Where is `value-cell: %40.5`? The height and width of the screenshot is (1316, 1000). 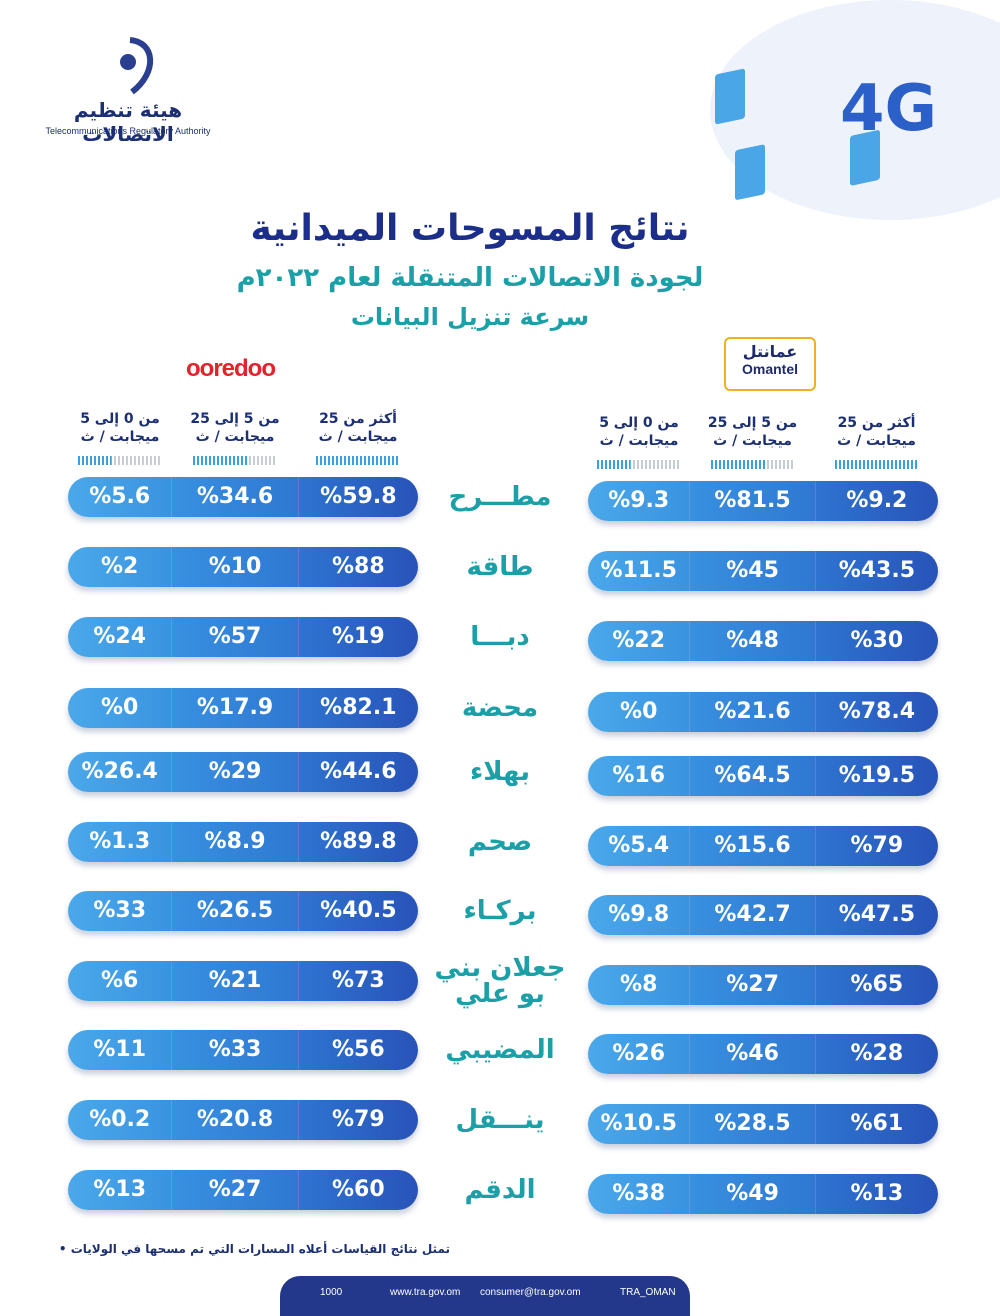
value-cell: %40.5 is located at coordinates (357, 911).